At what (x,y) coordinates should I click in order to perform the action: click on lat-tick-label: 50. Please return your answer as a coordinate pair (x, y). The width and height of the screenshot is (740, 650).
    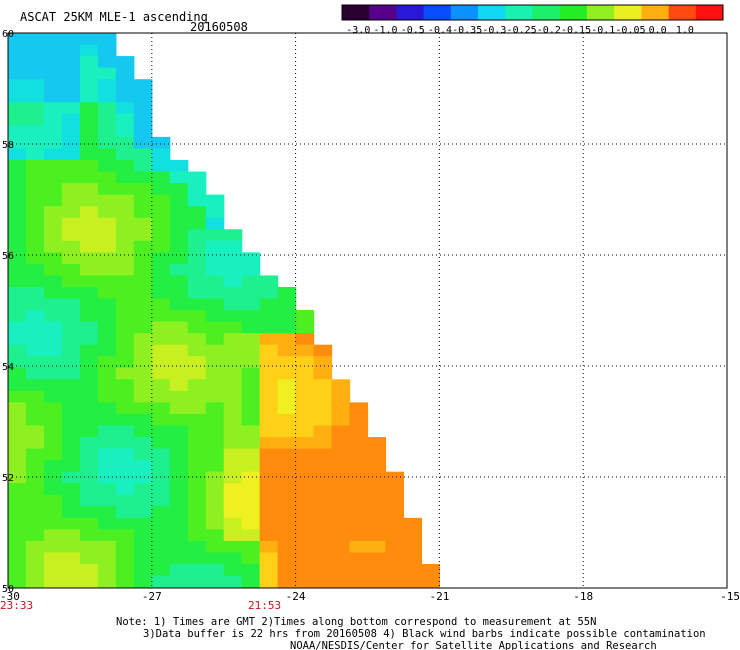
    Looking at the image, I should click on (8, 589).